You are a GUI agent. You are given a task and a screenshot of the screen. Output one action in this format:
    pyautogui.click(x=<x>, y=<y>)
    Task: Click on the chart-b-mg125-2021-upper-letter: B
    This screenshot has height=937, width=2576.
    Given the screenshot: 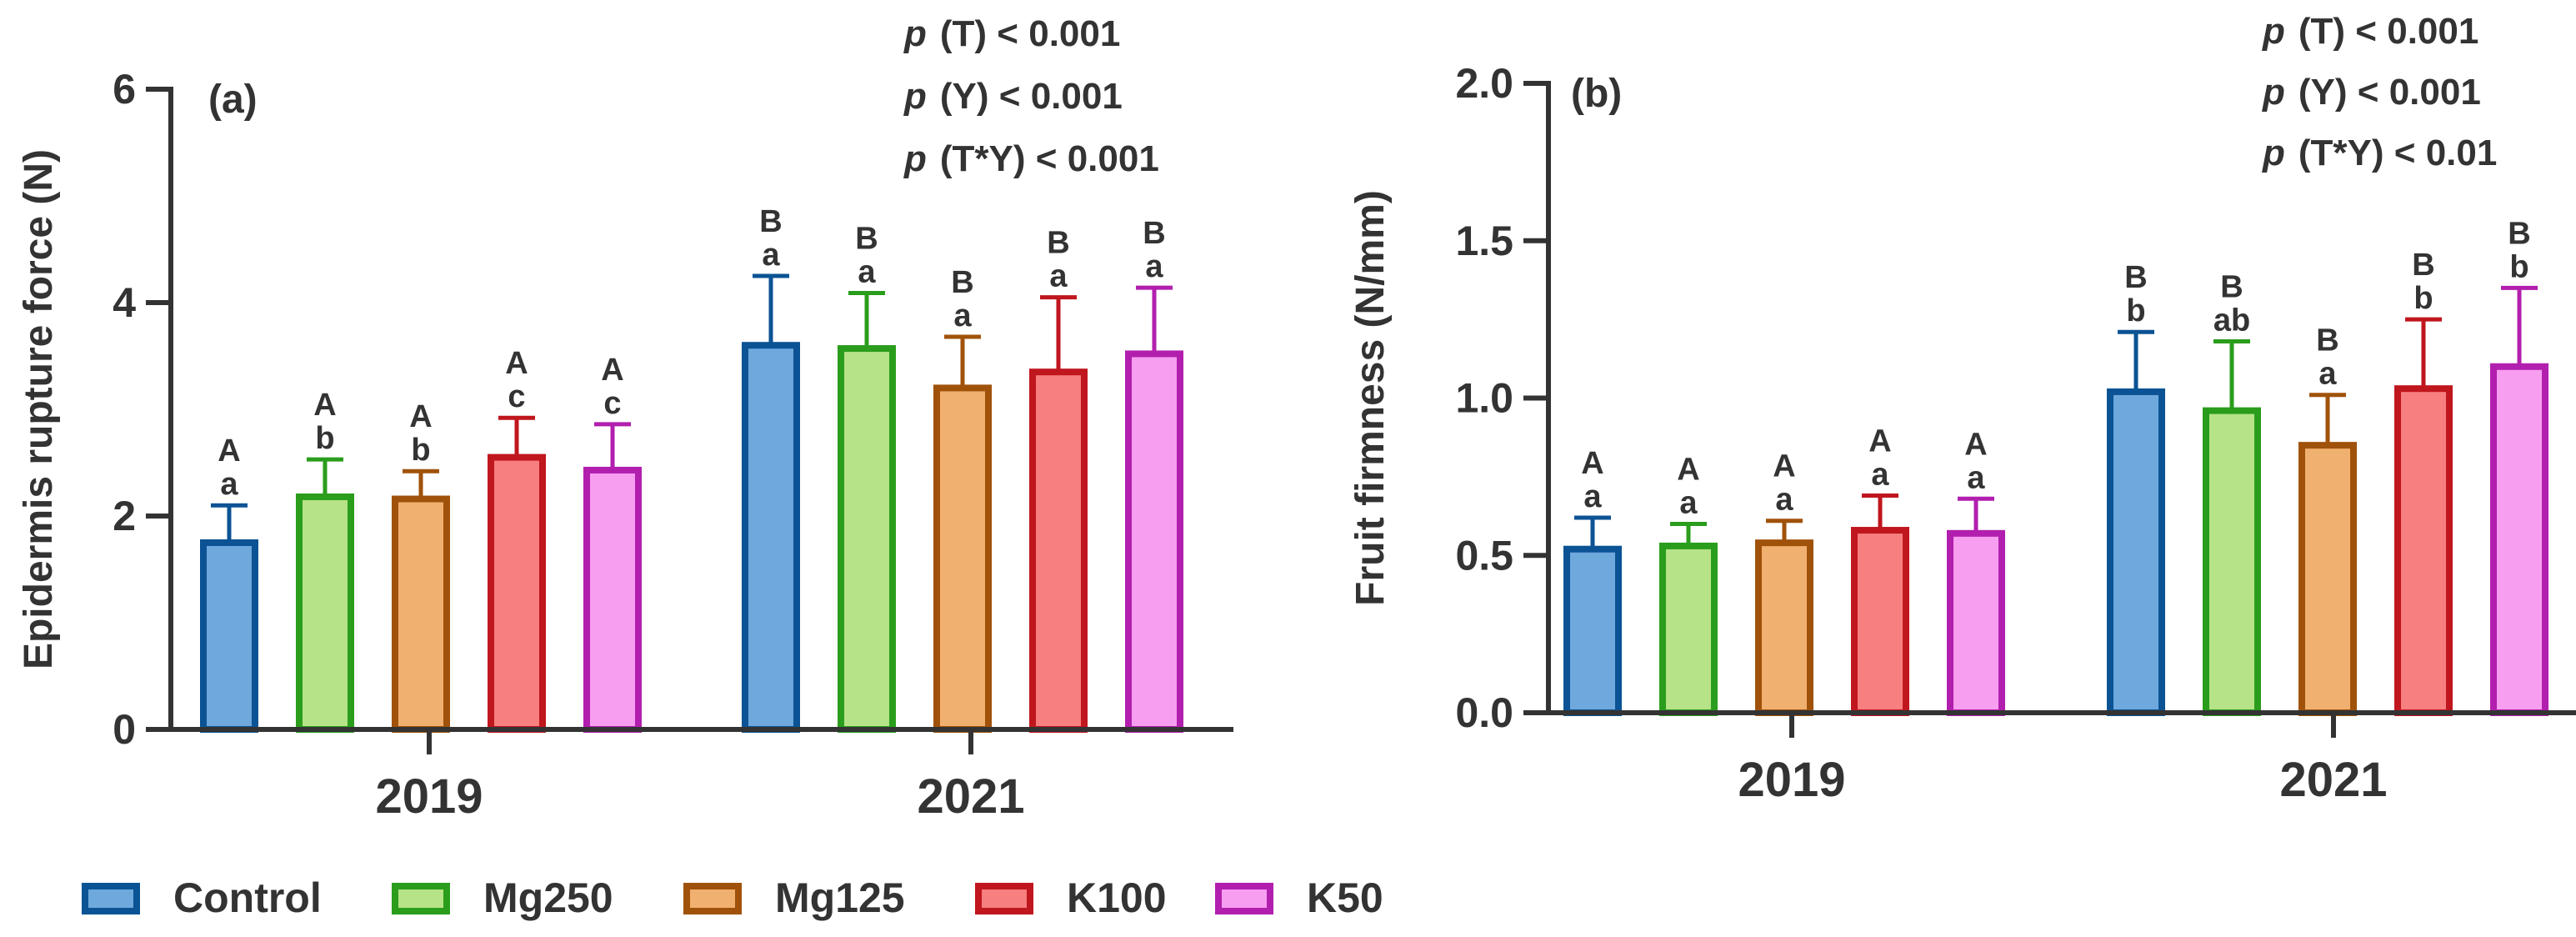 What is the action you would take?
    pyautogui.click(x=2327, y=340)
    